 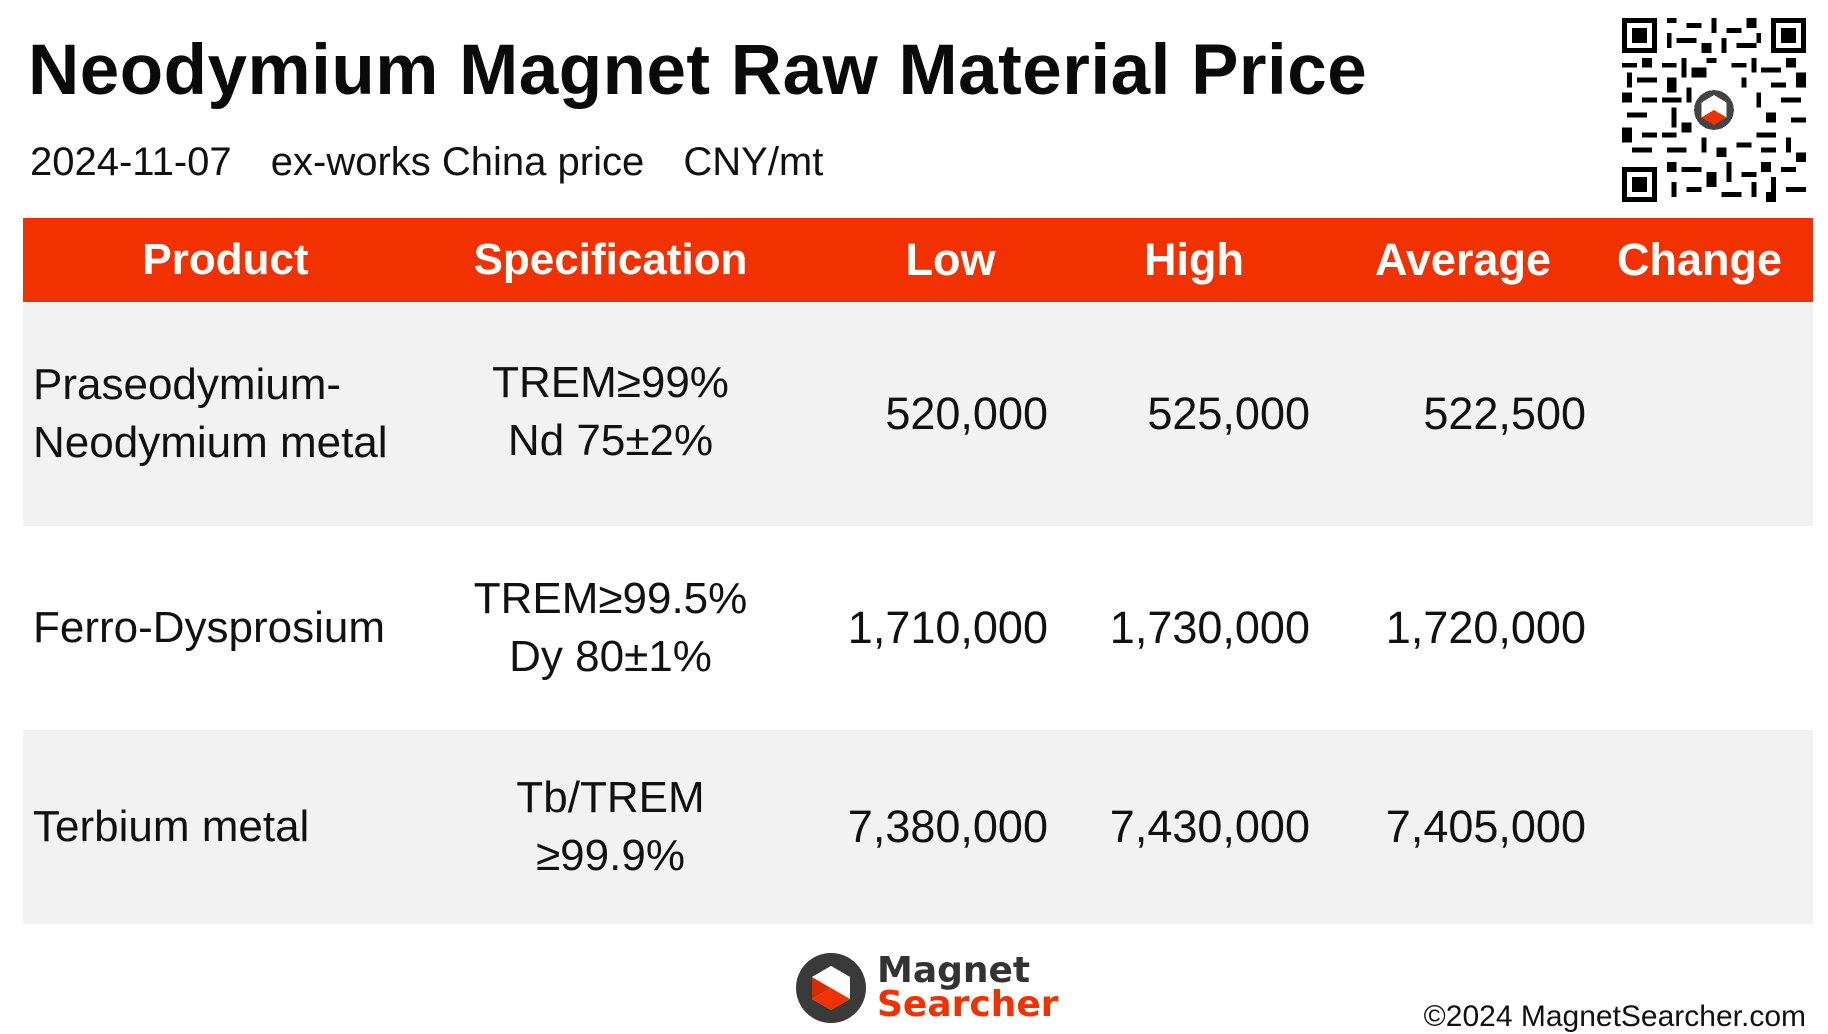 I want to click on product-cell: Terbium metal, so click(x=225, y=827).